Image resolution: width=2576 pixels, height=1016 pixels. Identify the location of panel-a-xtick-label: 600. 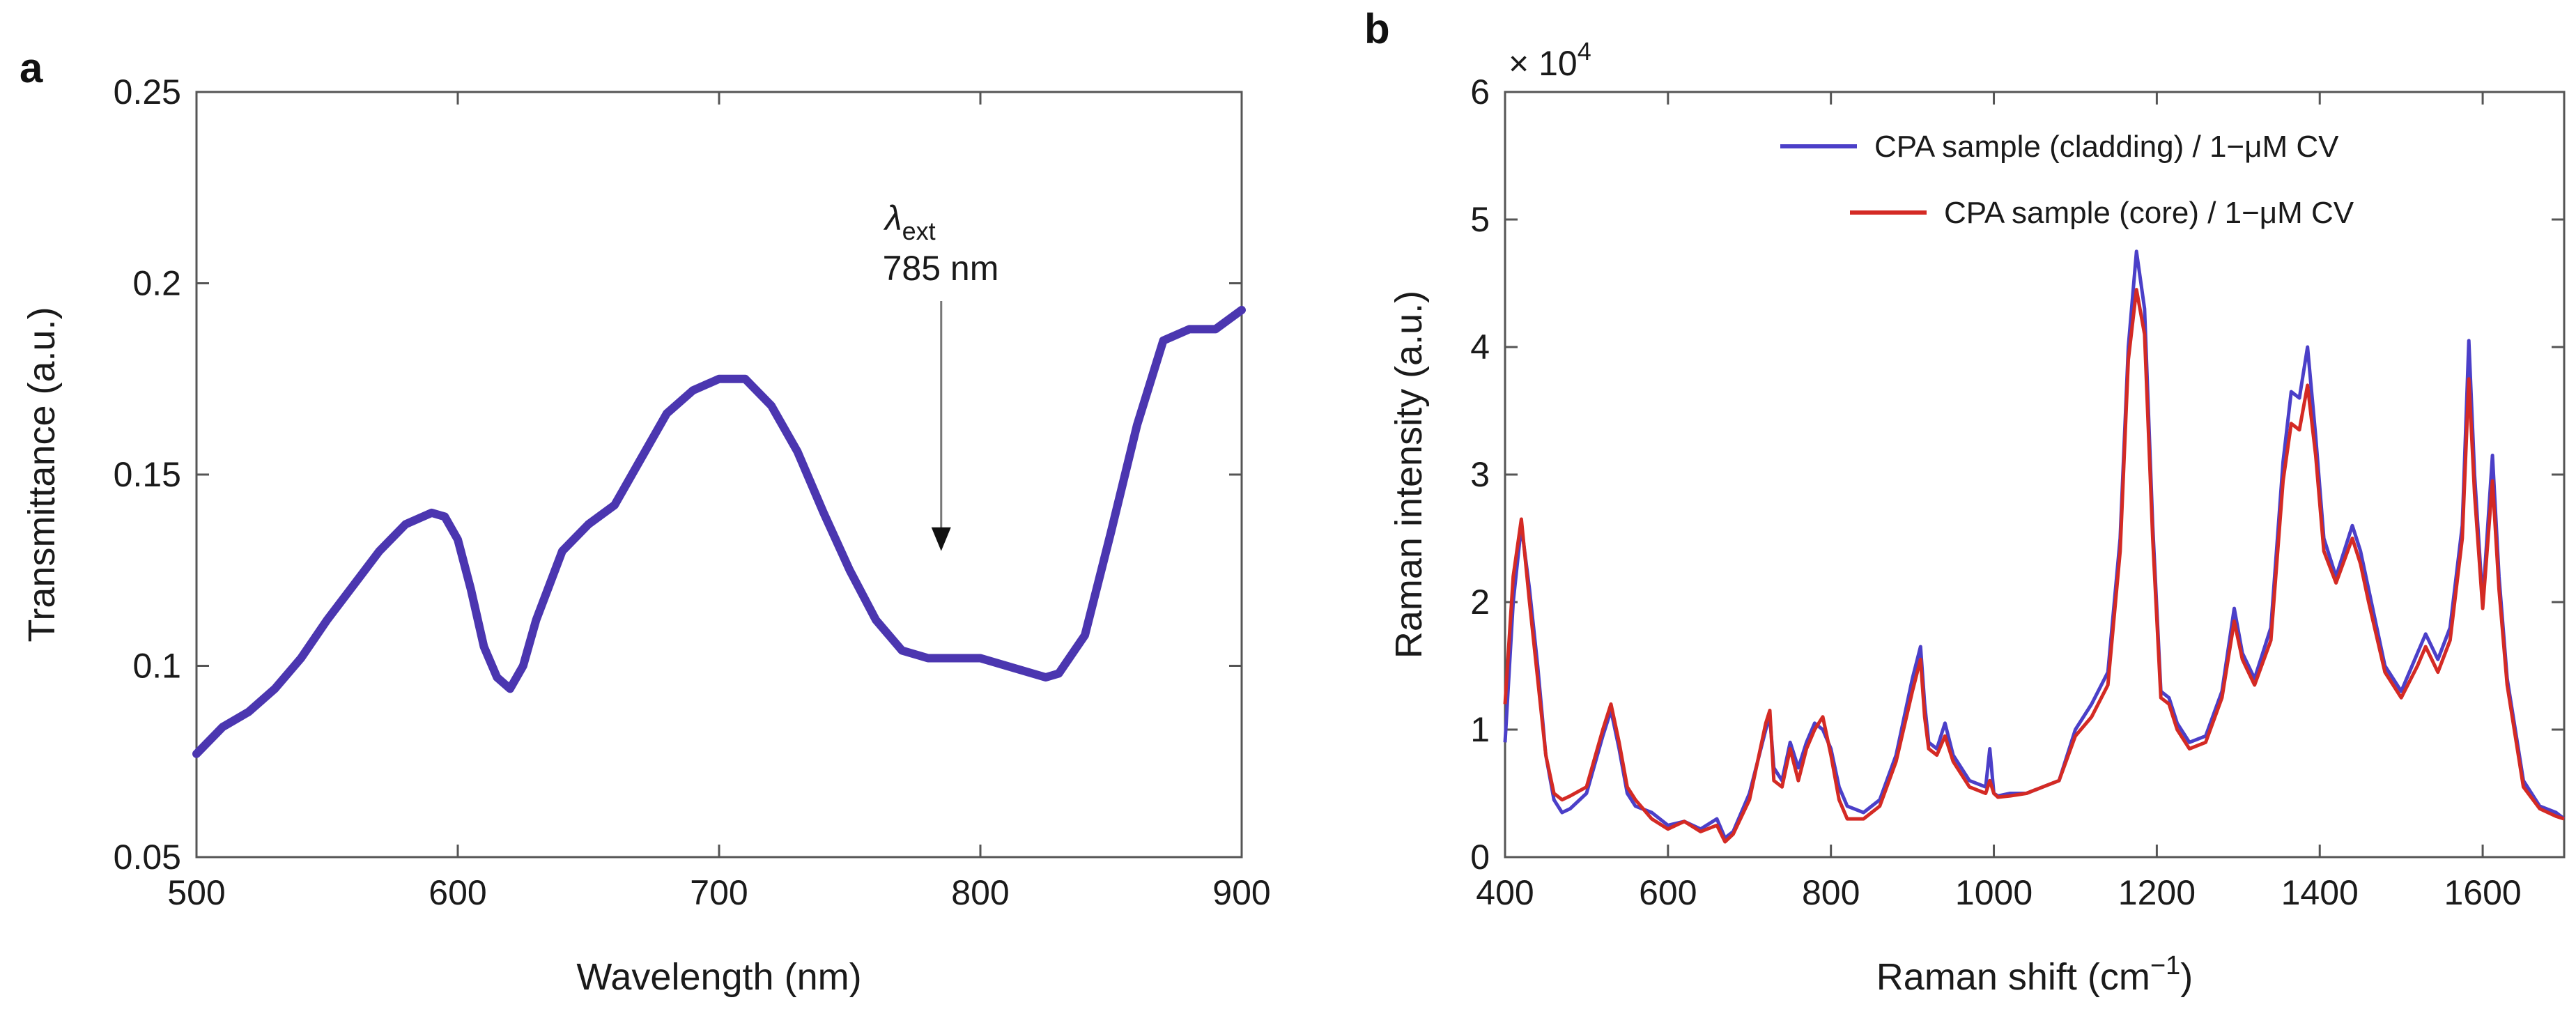
(457, 892).